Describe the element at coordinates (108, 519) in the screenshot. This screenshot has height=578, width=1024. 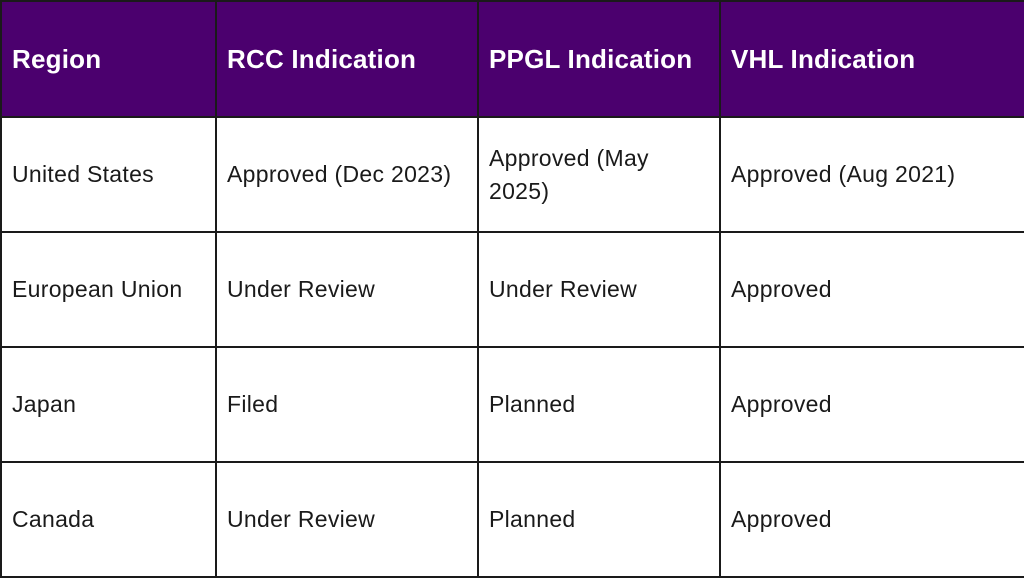
I see `cell-region: Canada` at that location.